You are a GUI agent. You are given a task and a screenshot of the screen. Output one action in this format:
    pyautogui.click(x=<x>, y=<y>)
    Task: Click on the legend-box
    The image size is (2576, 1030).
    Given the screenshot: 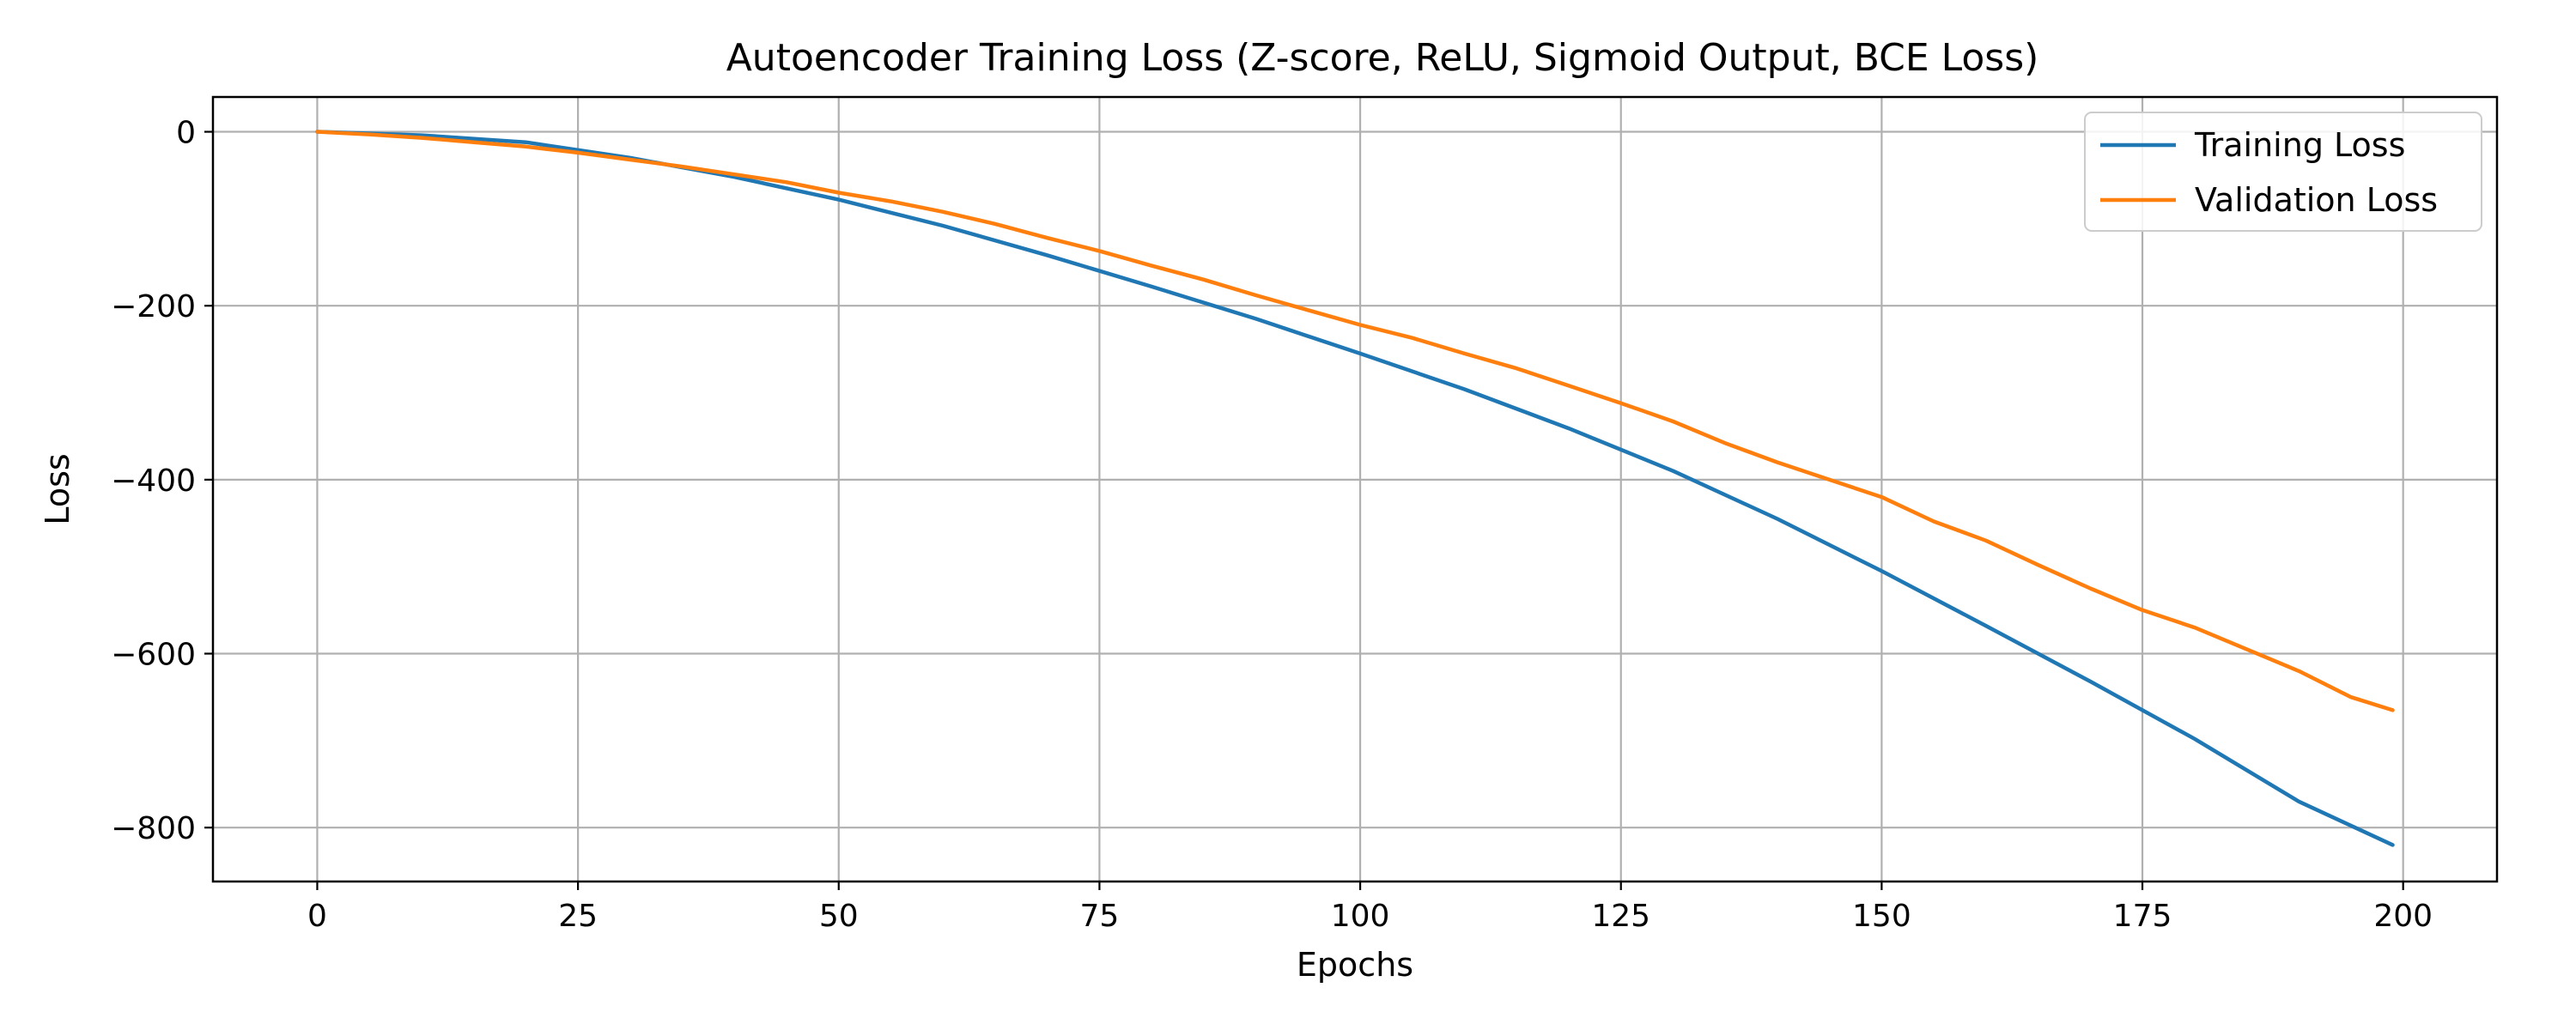 What is the action you would take?
    pyautogui.click(x=2283, y=172)
    